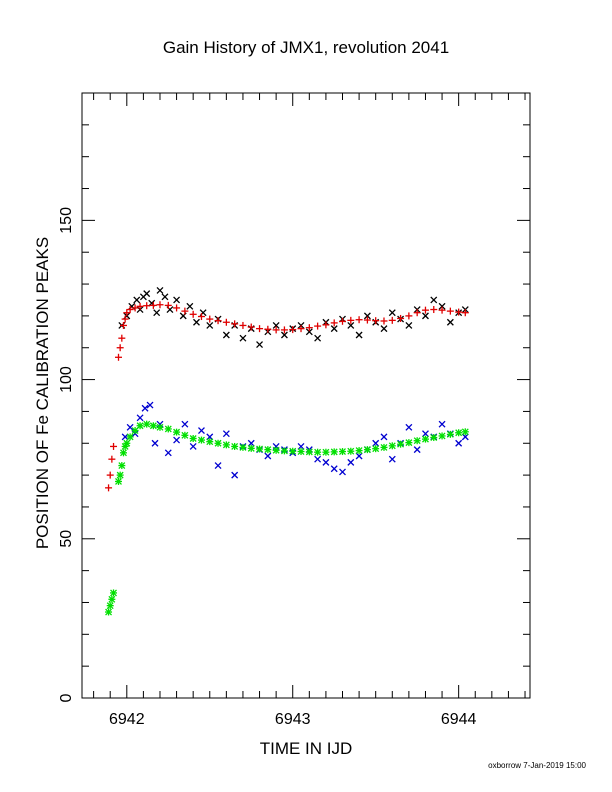  Describe the element at coordinates (306, 47) in the screenshot. I see `chart-title: Gain History of JMX1, revolution 2041` at that location.